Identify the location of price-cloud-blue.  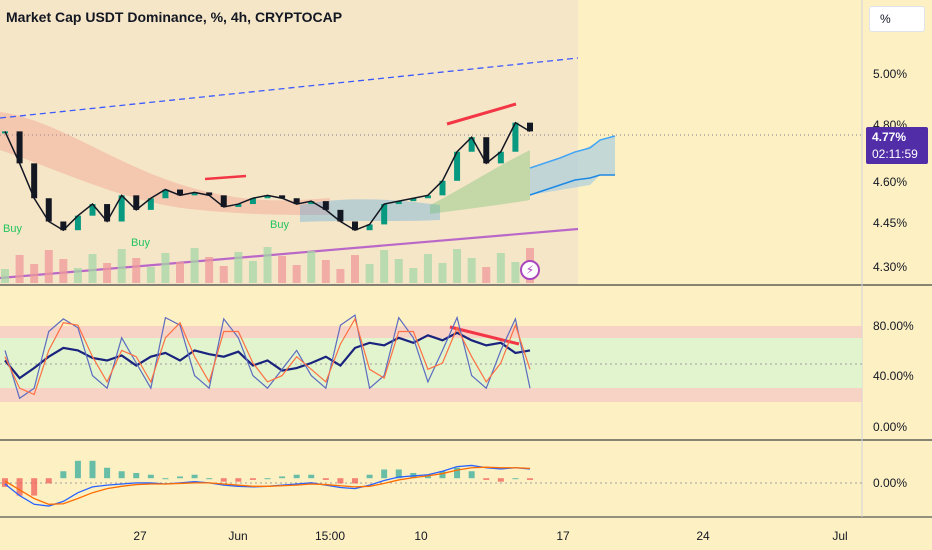
(370, 210).